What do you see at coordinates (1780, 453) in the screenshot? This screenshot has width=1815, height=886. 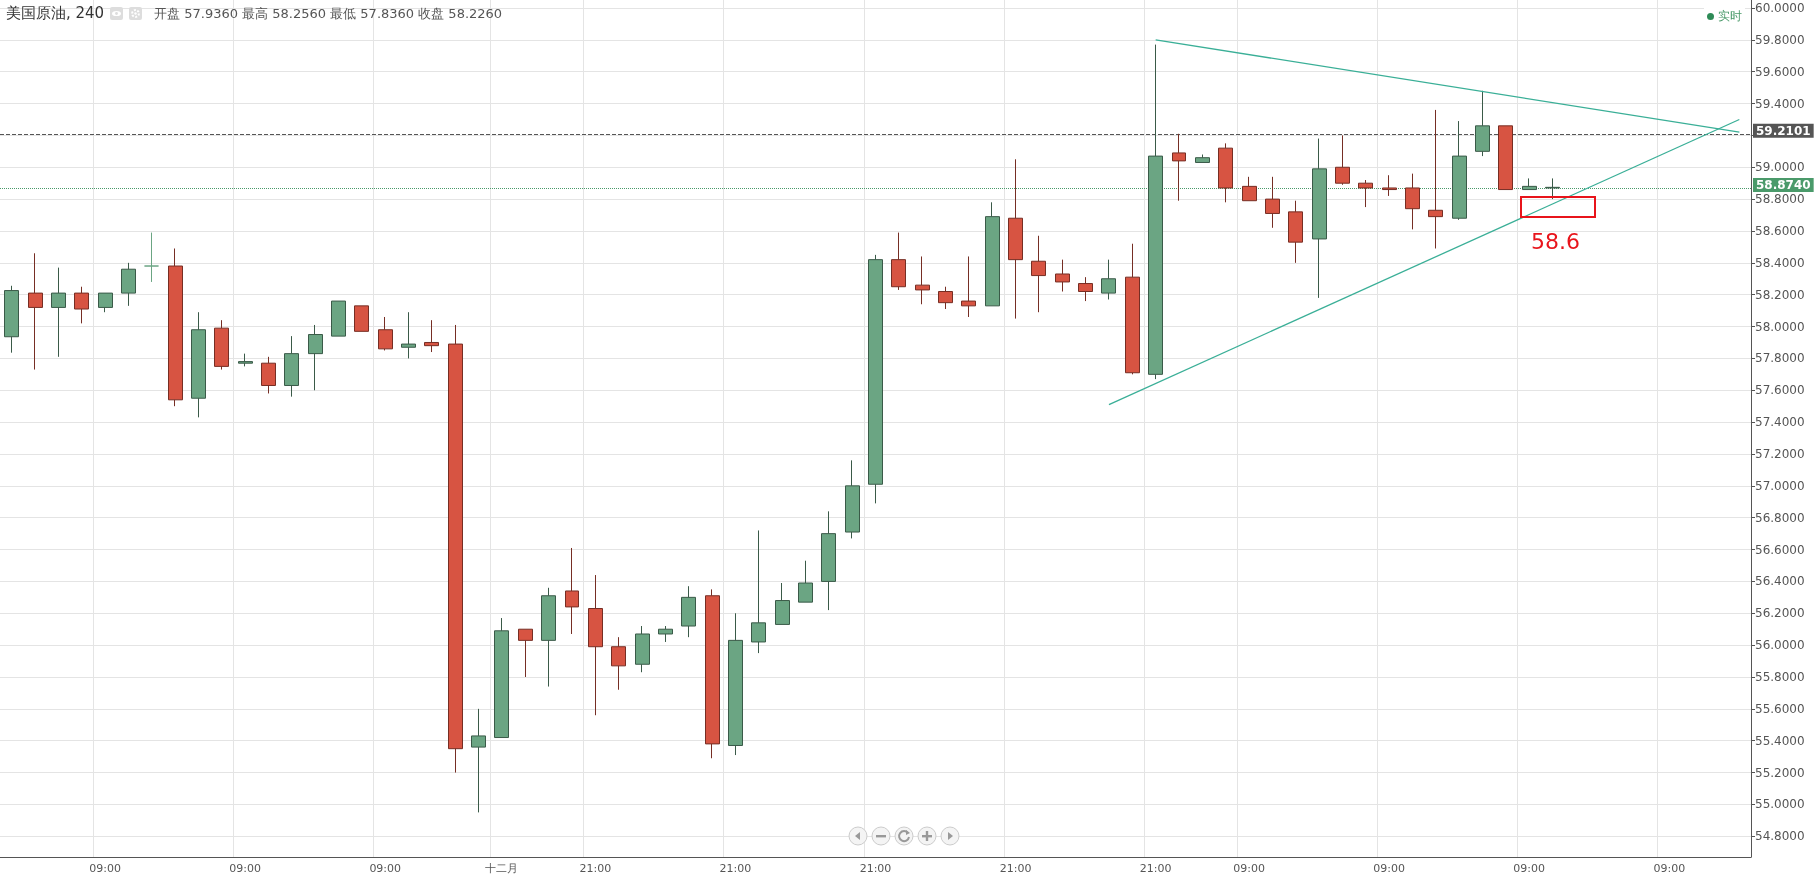 I see `y-tick-label: 57.2000` at bounding box center [1780, 453].